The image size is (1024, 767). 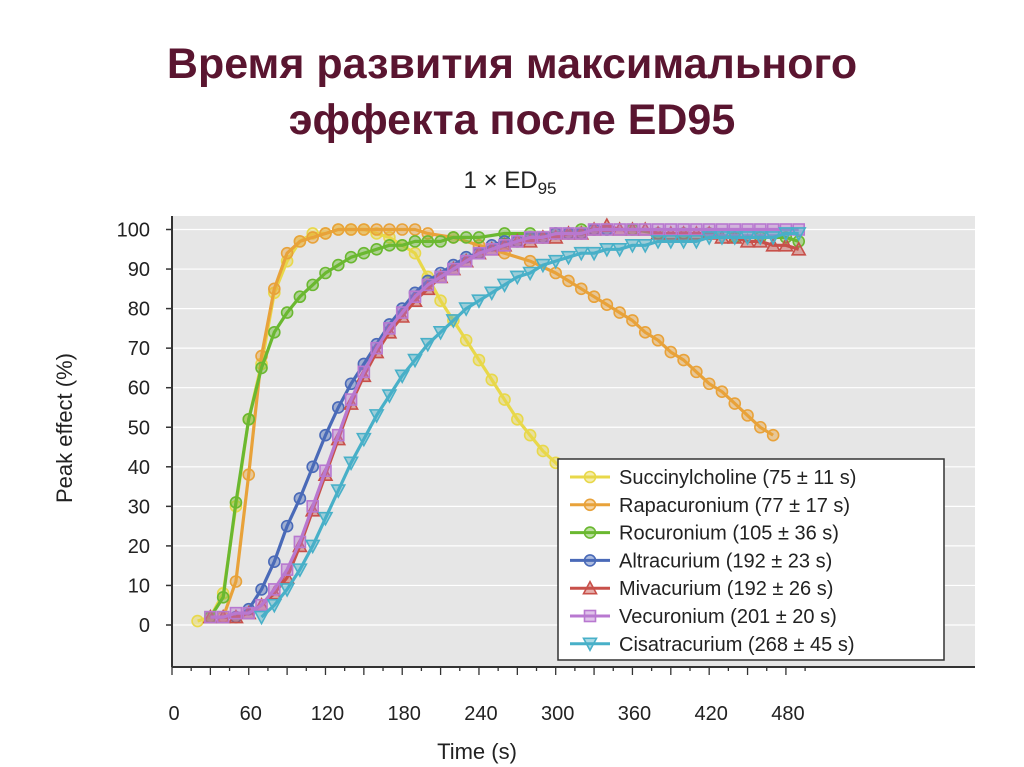 I want to click on x-tick-label: 480, so click(x=787, y=714).